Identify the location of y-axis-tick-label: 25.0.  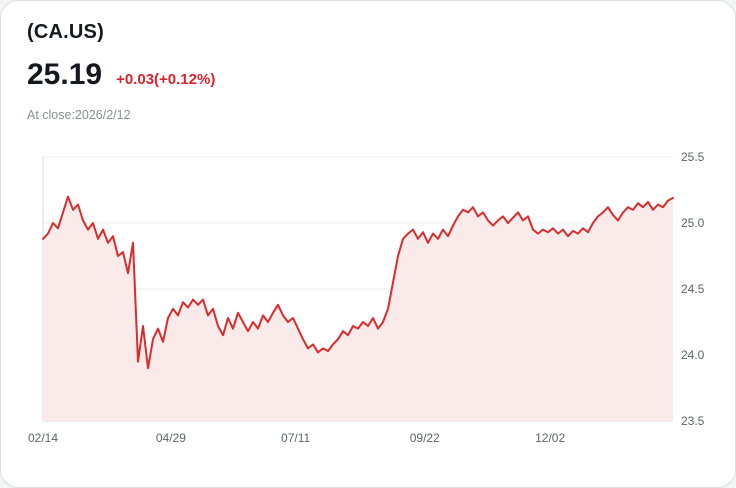
(693, 223).